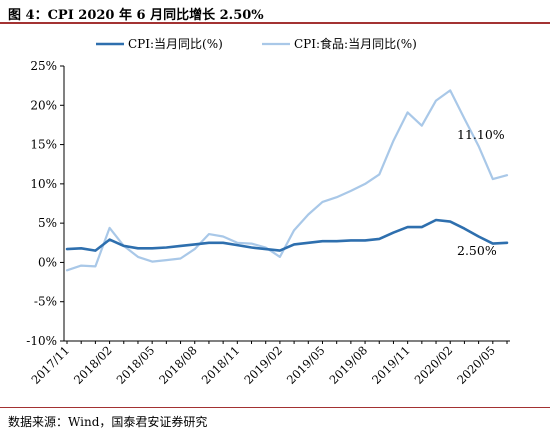 Image resolution: width=550 pixels, height=432 pixels. I want to click on source-note: 数据来源：Wind，国泰君安证券研究, so click(108, 422).